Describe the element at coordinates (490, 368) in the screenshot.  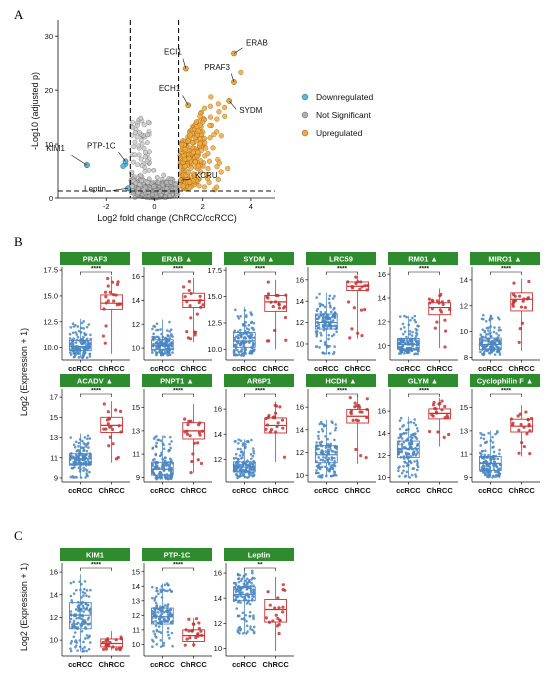
I see `facet-x-category: ccRCC` at that location.